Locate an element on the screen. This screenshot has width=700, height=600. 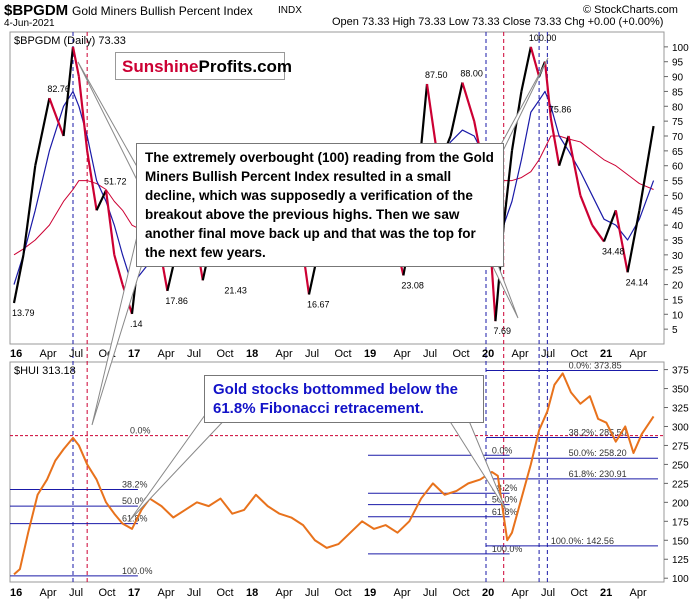
bottom-y-tick-label: 350 is located at coordinates (680, 390).